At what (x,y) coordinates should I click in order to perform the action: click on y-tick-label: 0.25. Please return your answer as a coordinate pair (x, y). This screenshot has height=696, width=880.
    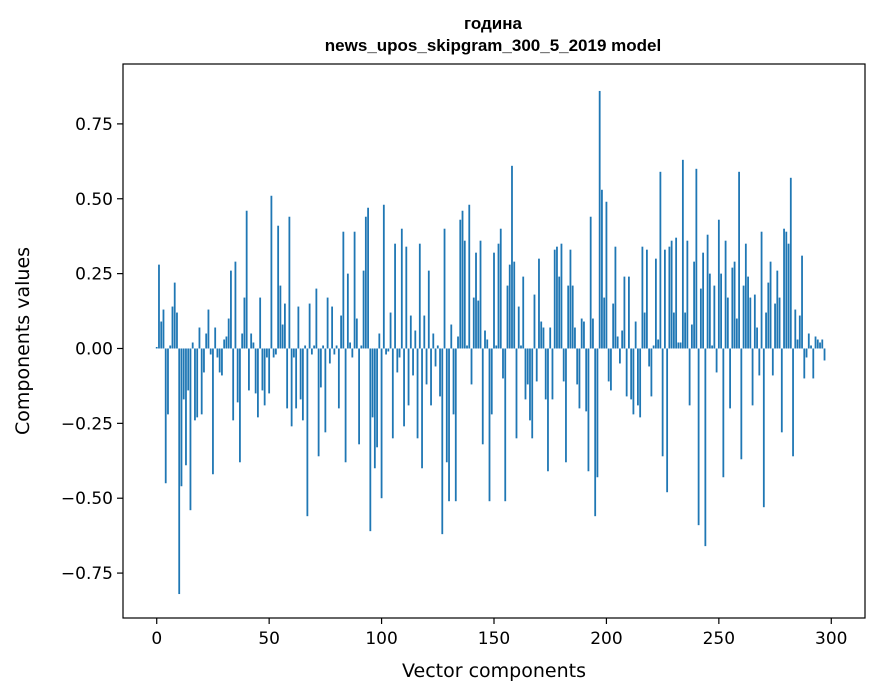
    Looking at the image, I should click on (94, 275).